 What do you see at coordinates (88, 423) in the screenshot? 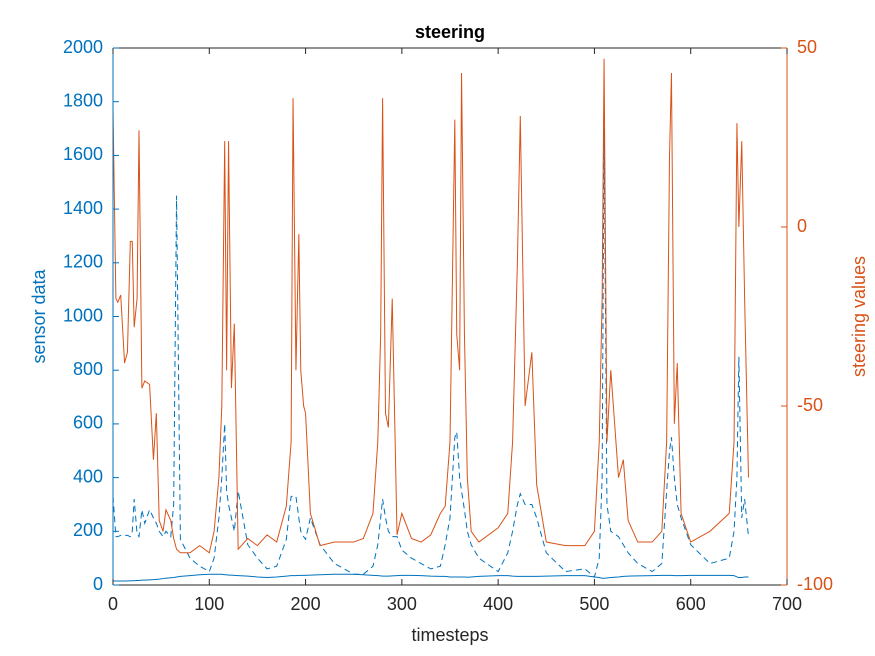
I see `y-tick-label: 600` at bounding box center [88, 423].